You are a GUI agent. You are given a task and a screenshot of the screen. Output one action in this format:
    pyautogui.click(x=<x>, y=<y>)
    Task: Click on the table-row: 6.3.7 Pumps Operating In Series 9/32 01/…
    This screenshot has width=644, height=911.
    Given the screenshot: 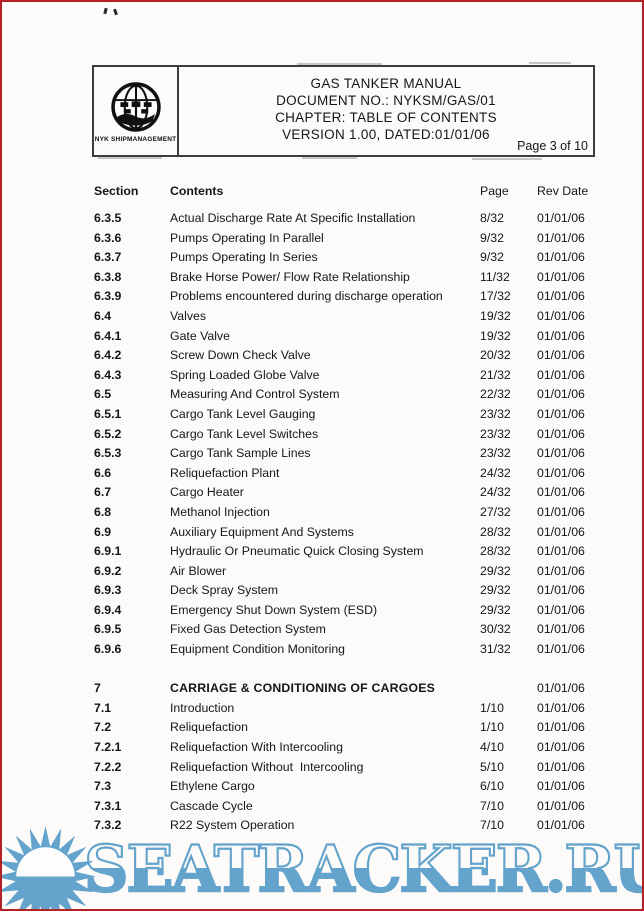 What is the action you would take?
    pyautogui.click(x=343, y=258)
    